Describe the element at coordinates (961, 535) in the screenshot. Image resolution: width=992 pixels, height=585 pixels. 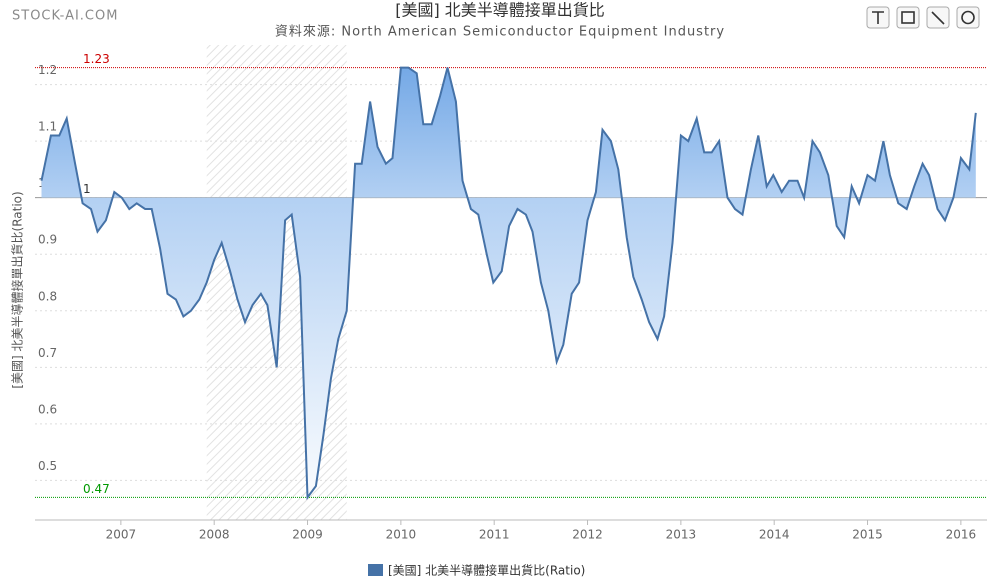
I see `x-tick-label: 2016` at that location.